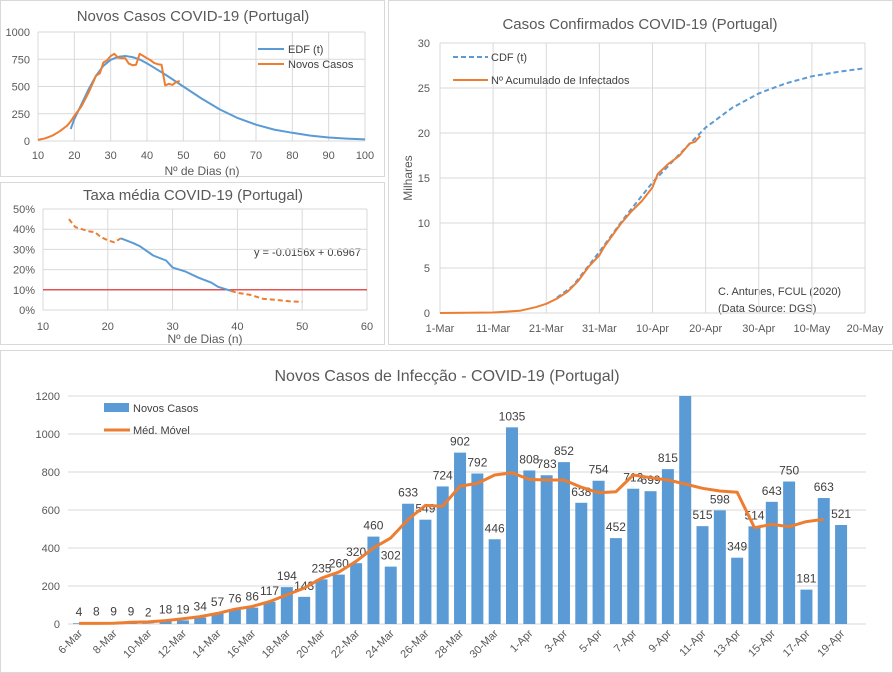 Image resolution: width=893 pixels, height=673 pixels. Describe the element at coordinates (824, 487) in the screenshot. I see `chart4-bar-data-label: 663` at that location.